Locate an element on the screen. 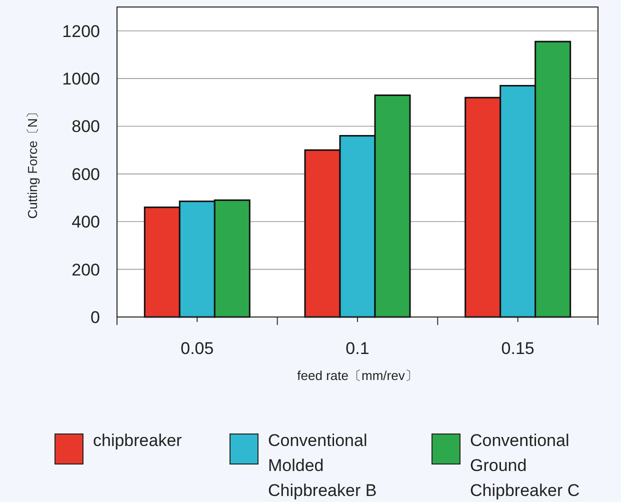 This screenshot has width=621, height=502. legend-label: chipbreaker is located at coordinates (137, 440).